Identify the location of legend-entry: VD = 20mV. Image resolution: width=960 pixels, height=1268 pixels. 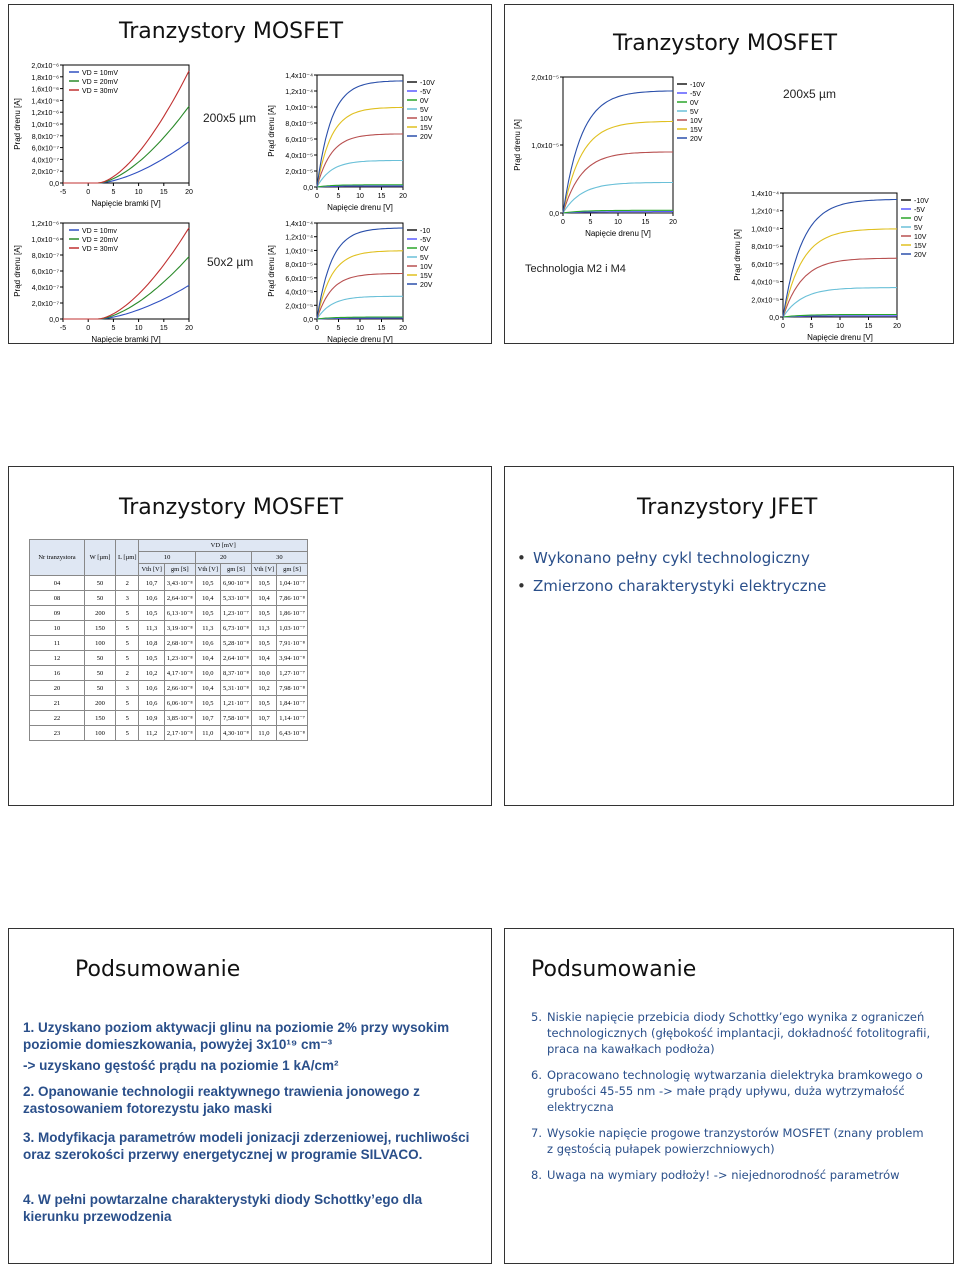
(100, 82).